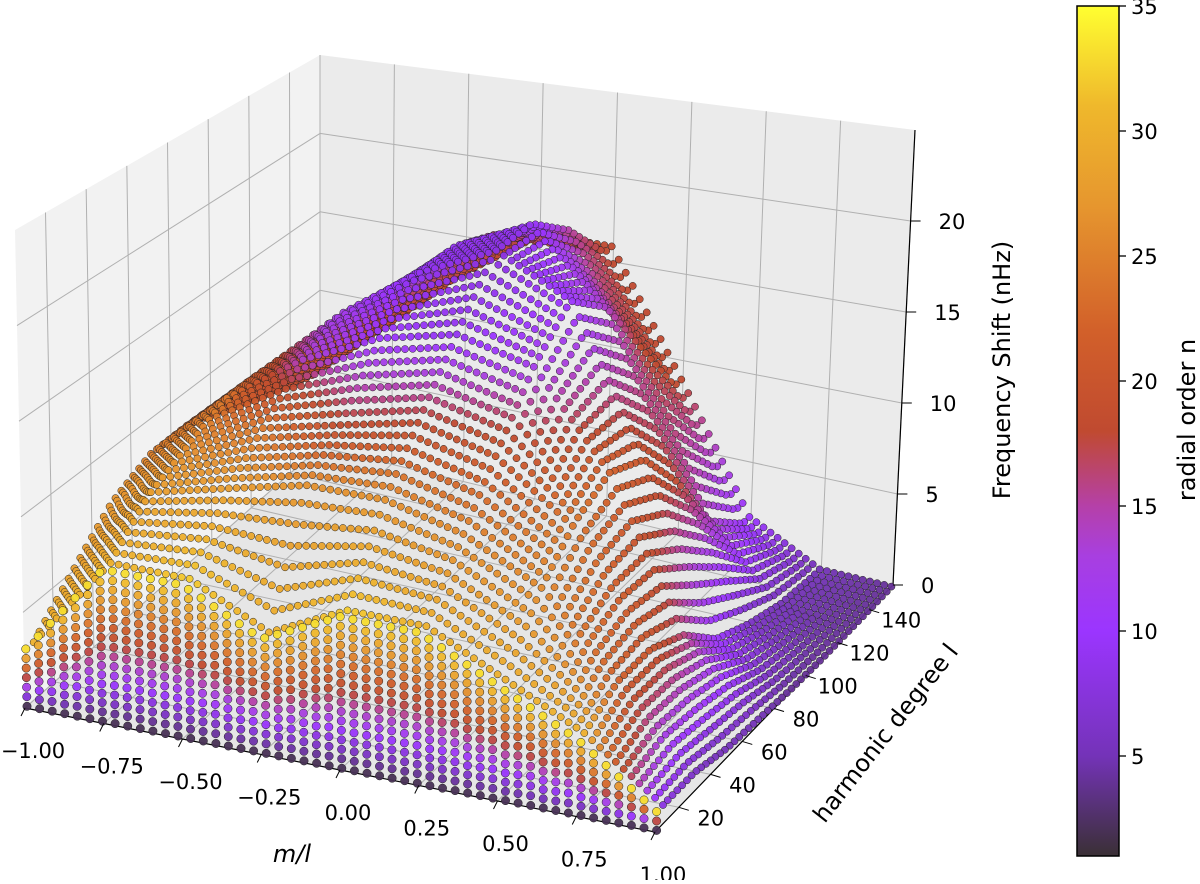 The width and height of the screenshot is (1200, 884). I want to click on y-tick-label: 80, so click(806, 720).